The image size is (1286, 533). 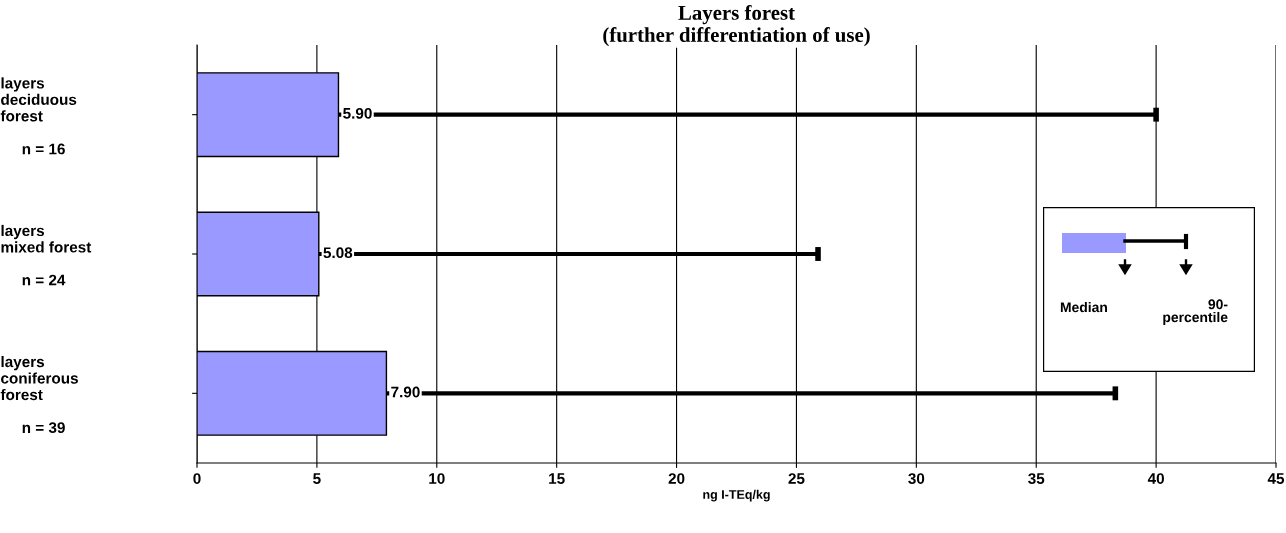 I want to click on x-tick-label: 35, so click(x=1036, y=478).